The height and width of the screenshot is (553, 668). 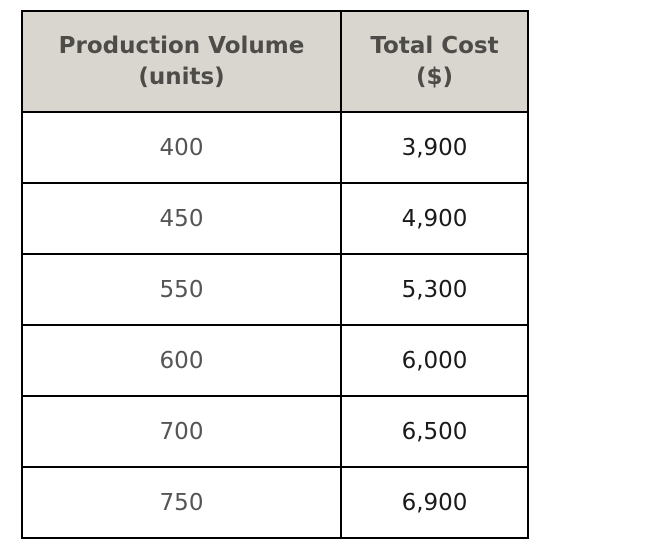 What do you see at coordinates (434, 289) in the screenshot?
I see `total-cost-cell: 5,300` at bounding box center [434, 289].